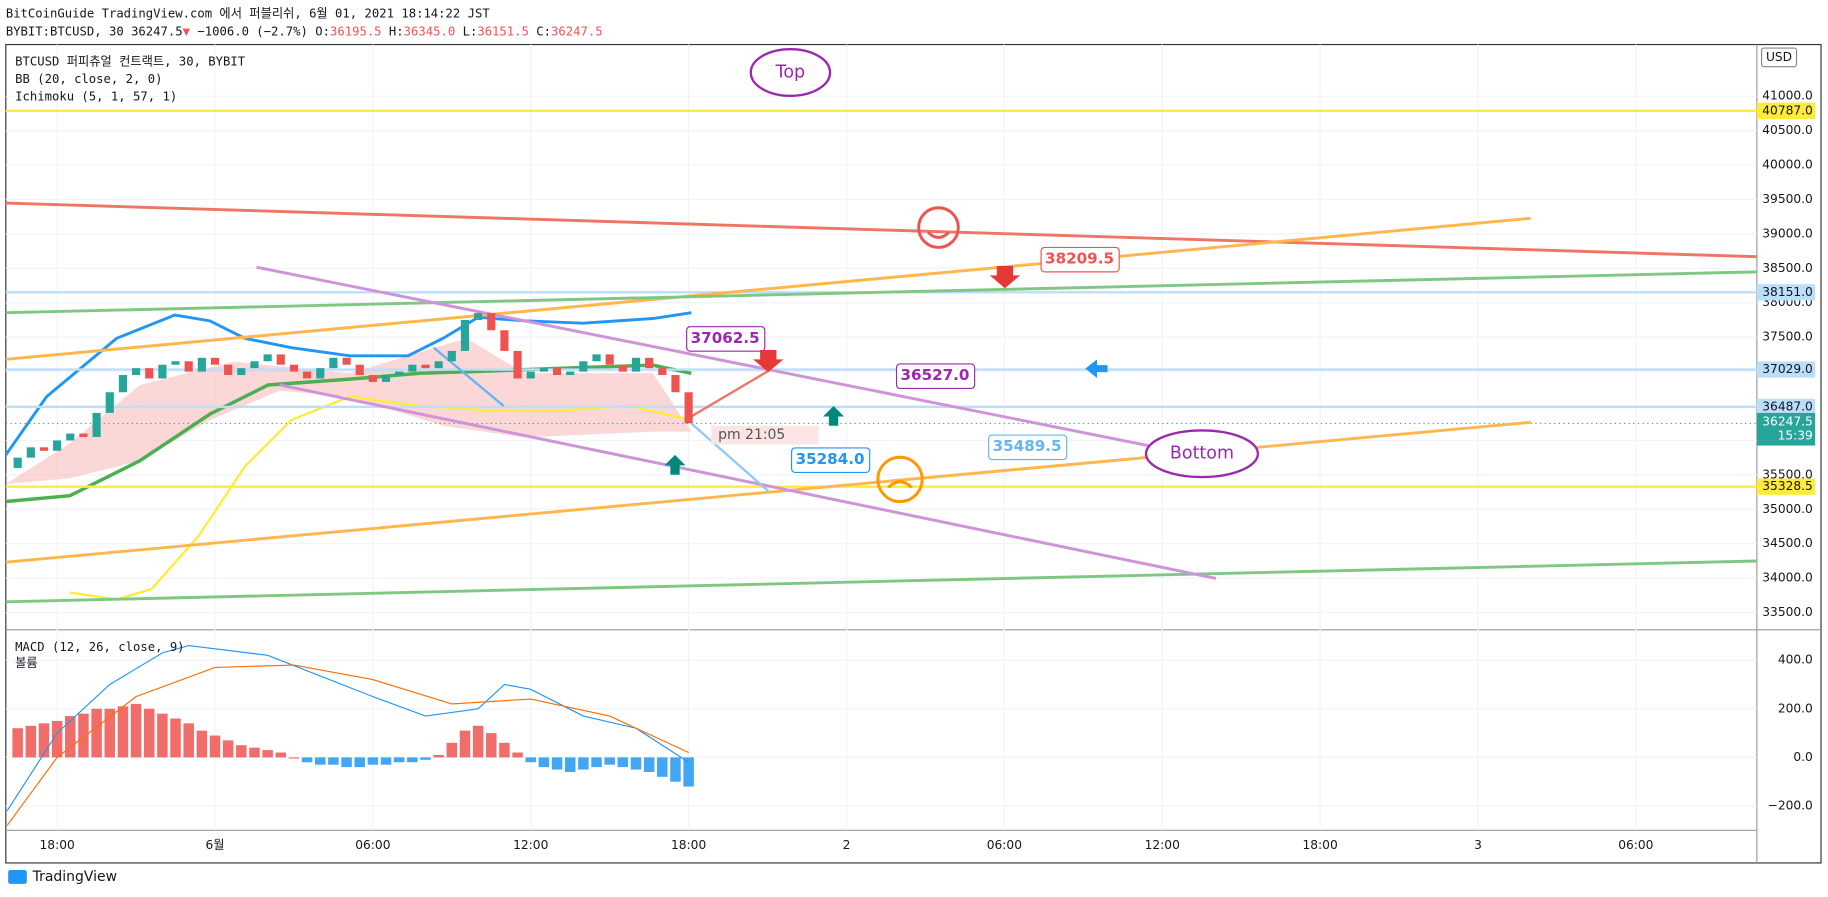  Describe the element at coordinates (1787, 96) in the screenshot. I see `y-tick-label: 41000.0` at that location.